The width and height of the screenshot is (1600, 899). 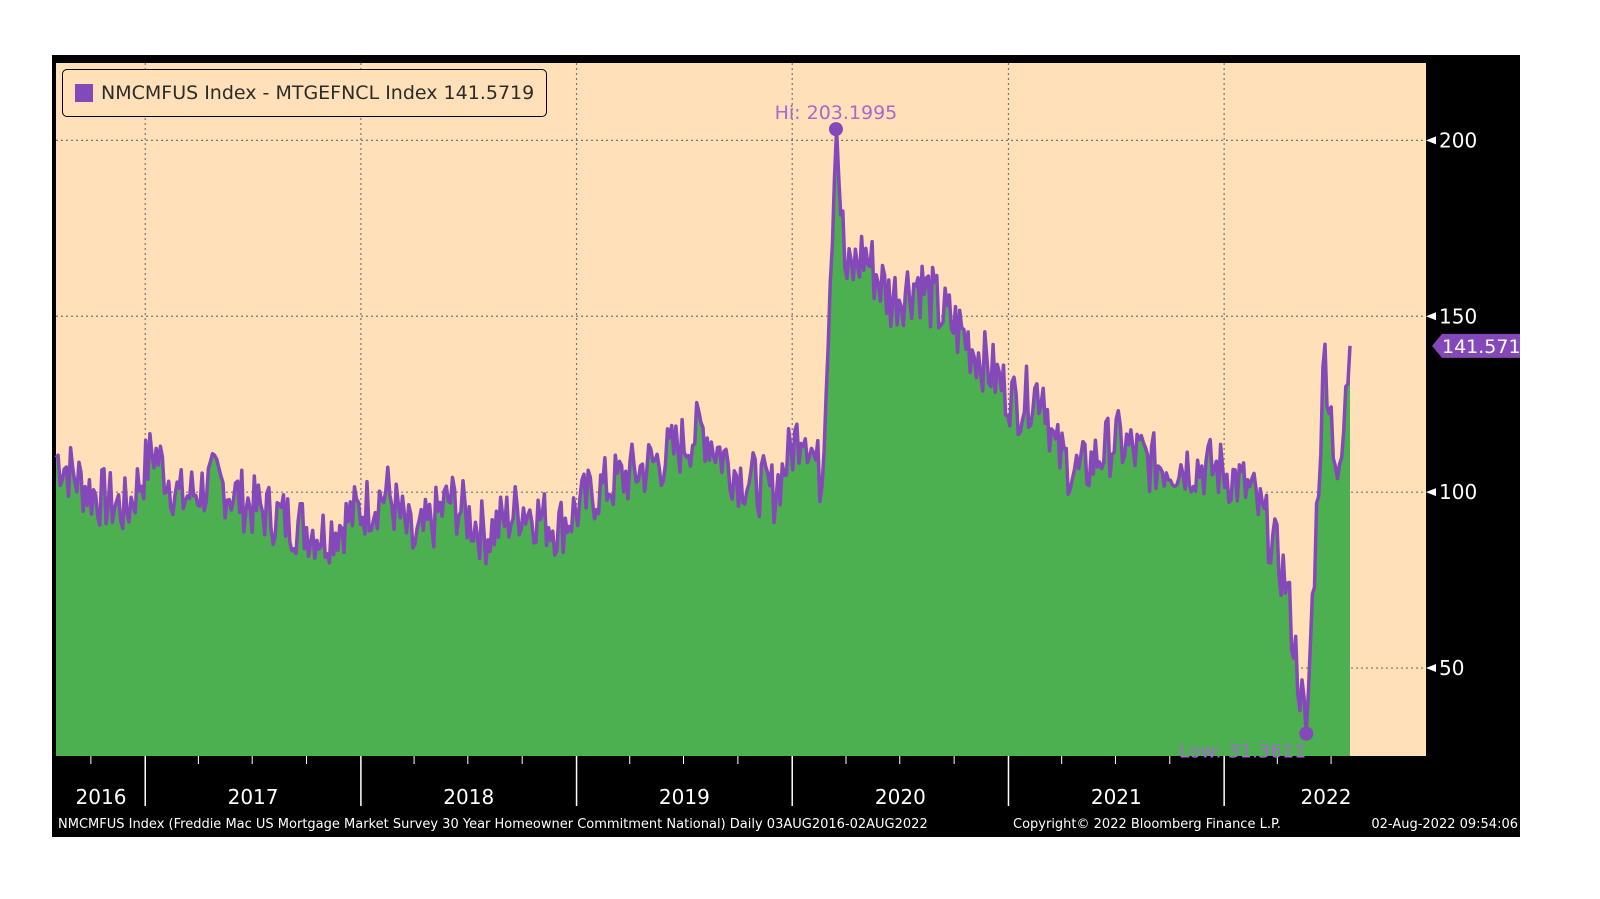 I want to click on legend-swatch, so click(x=84, y=93).